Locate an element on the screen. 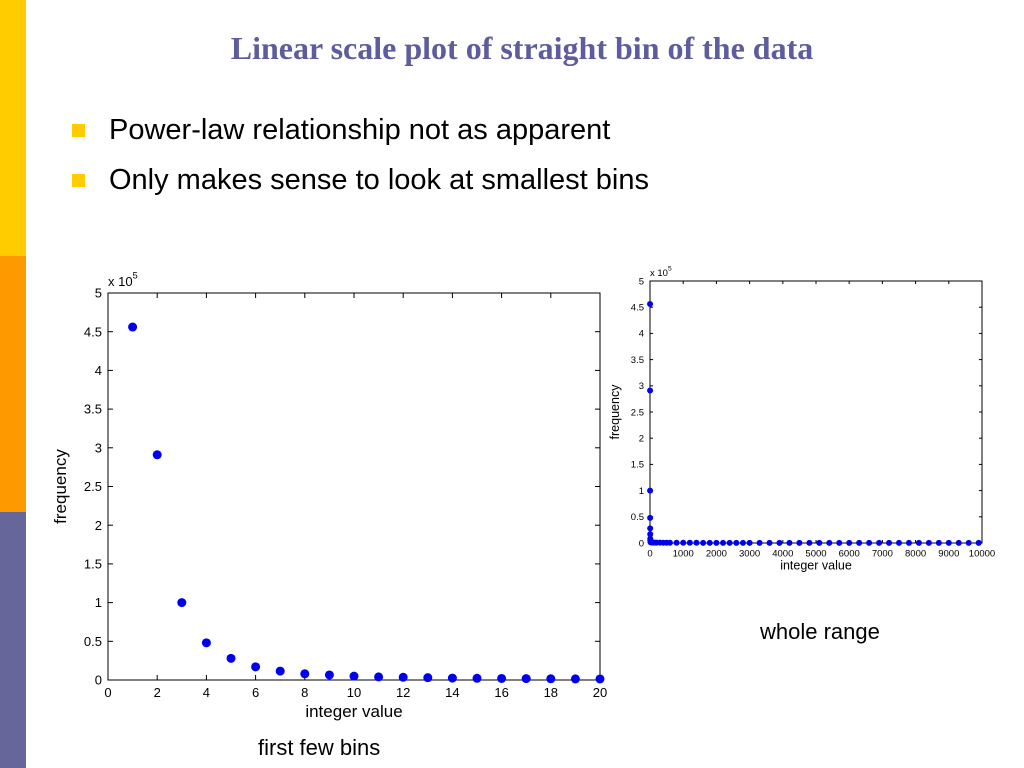  x-tick-label: 20 is located at coordinates (600, 692).